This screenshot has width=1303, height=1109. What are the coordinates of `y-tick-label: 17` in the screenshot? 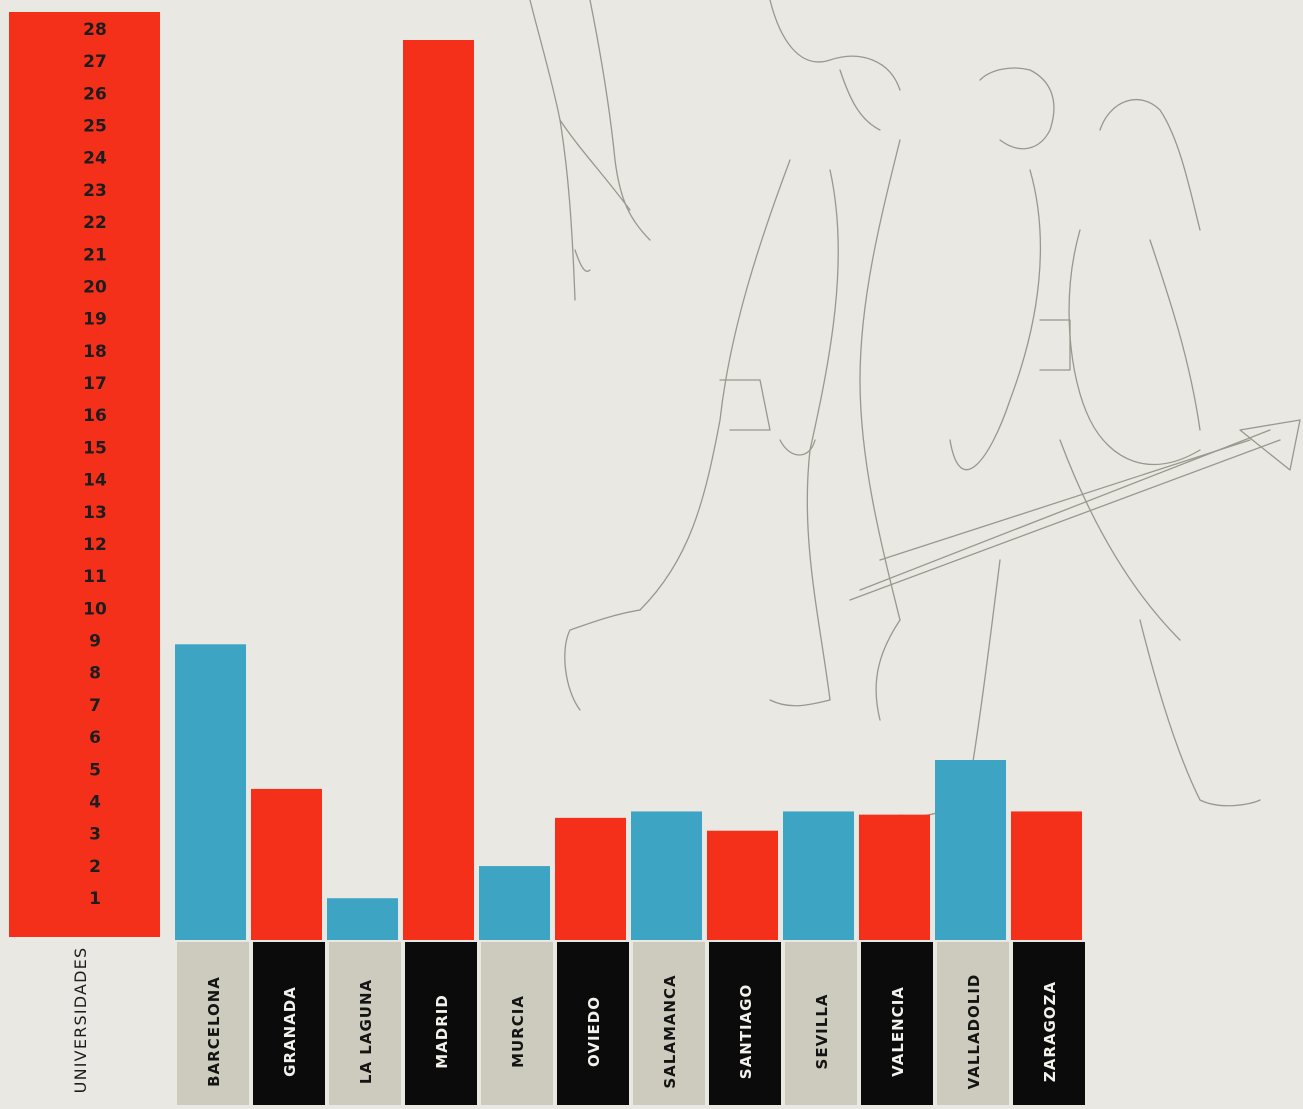 It's located at (95, 384).